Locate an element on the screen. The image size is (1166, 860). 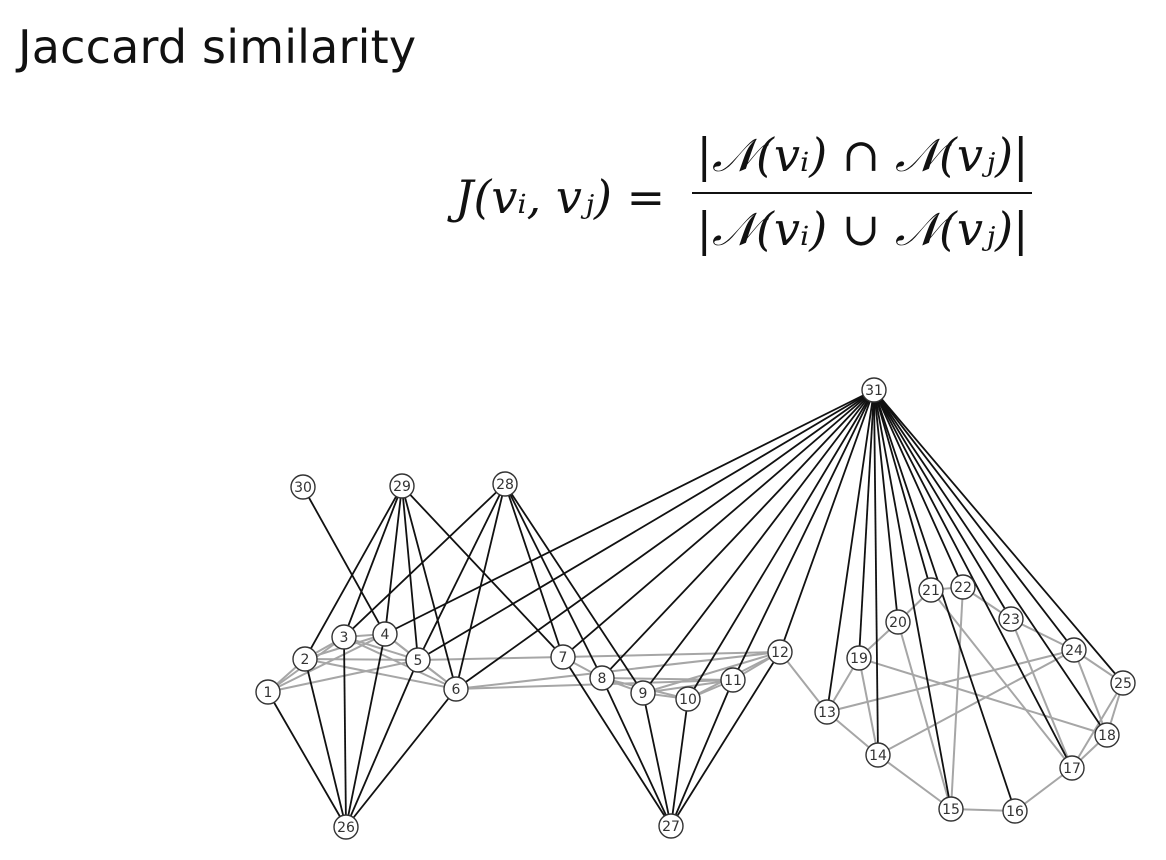
node-26: 26 is located at coordinates (346, 827).